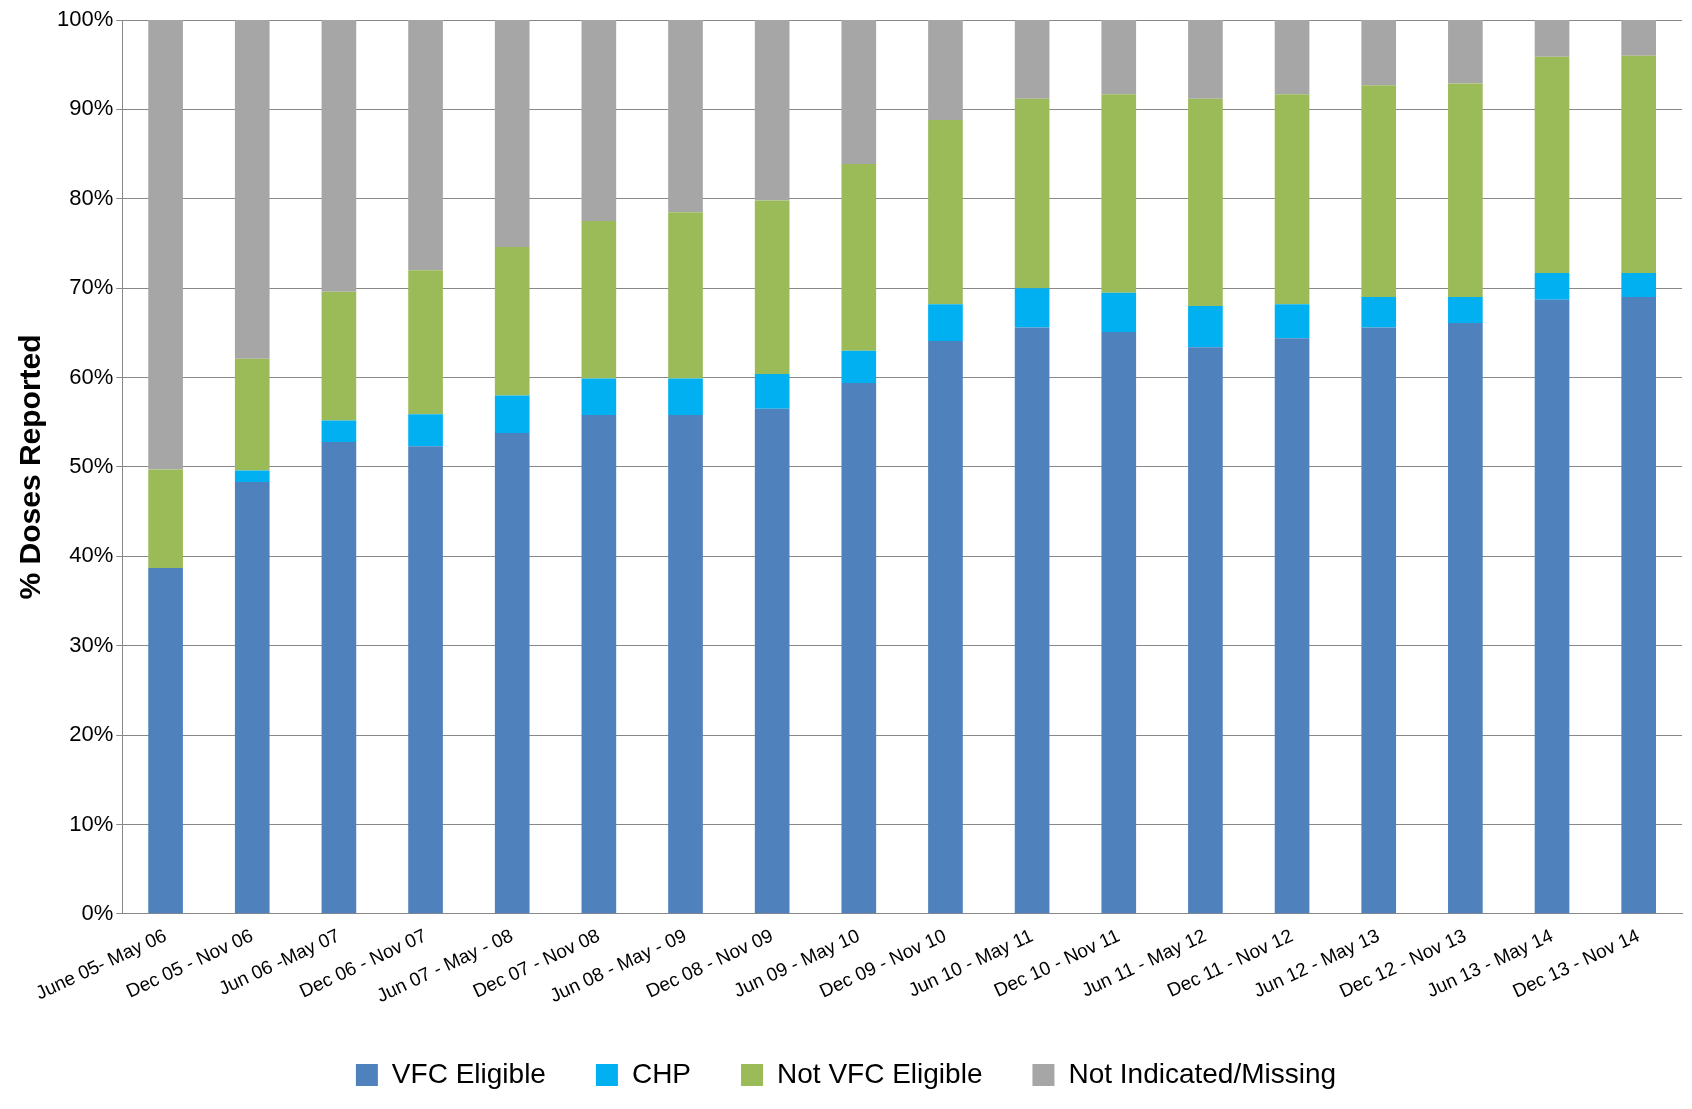 This screenshot has width=1692, height=1109. What do you see at coordinates (91, 823) in the screenshot?
I see `y-tick-label: 10%` at bounding box center [91, 823].